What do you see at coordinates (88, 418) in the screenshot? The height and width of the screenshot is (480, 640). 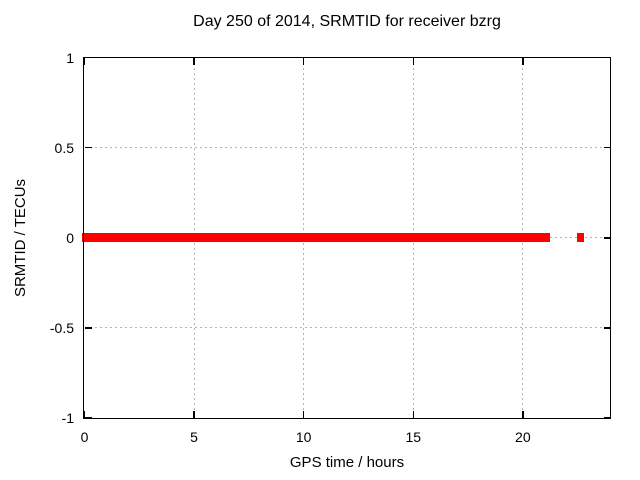 I see `y-tick-left--1` at bounding box center [88, 418].